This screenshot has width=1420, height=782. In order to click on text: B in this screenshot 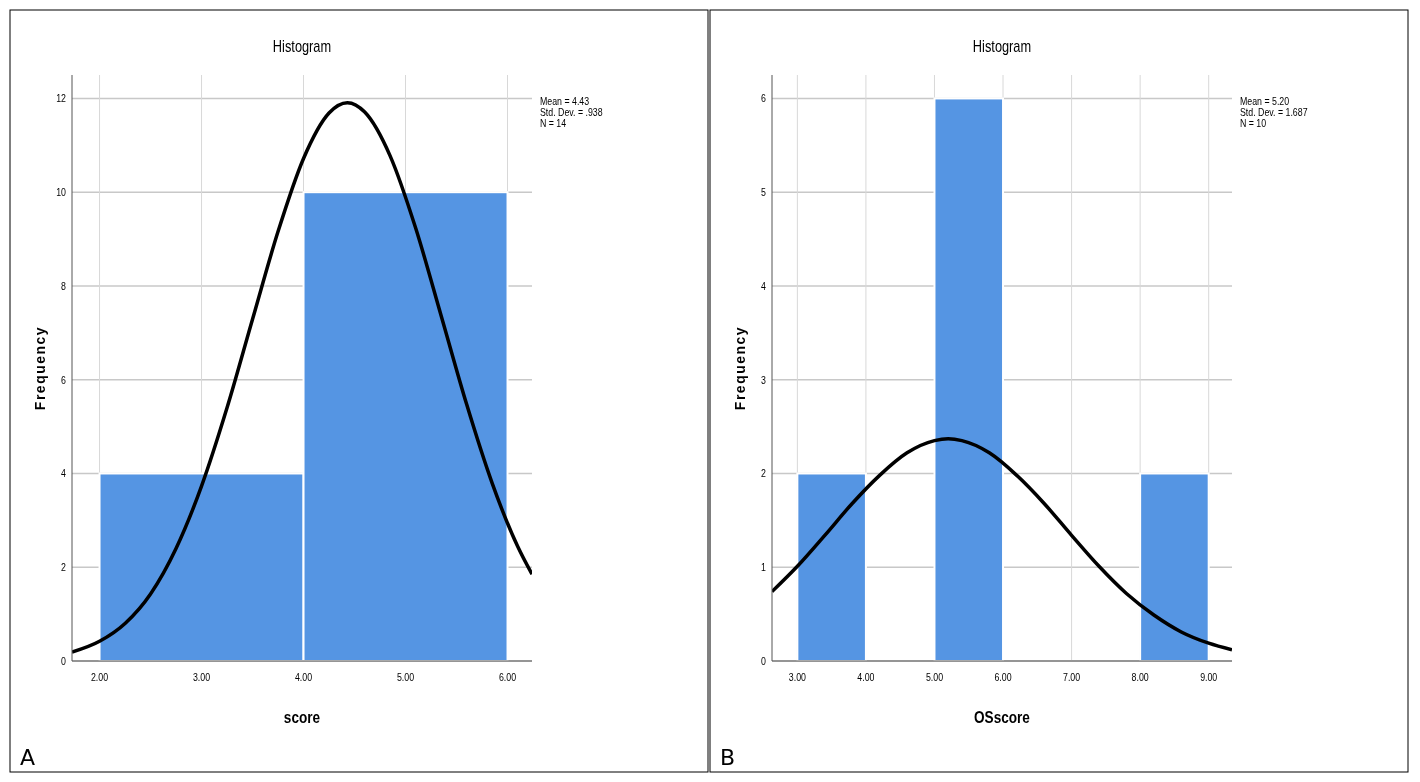, I will do `click(728, 757)`.